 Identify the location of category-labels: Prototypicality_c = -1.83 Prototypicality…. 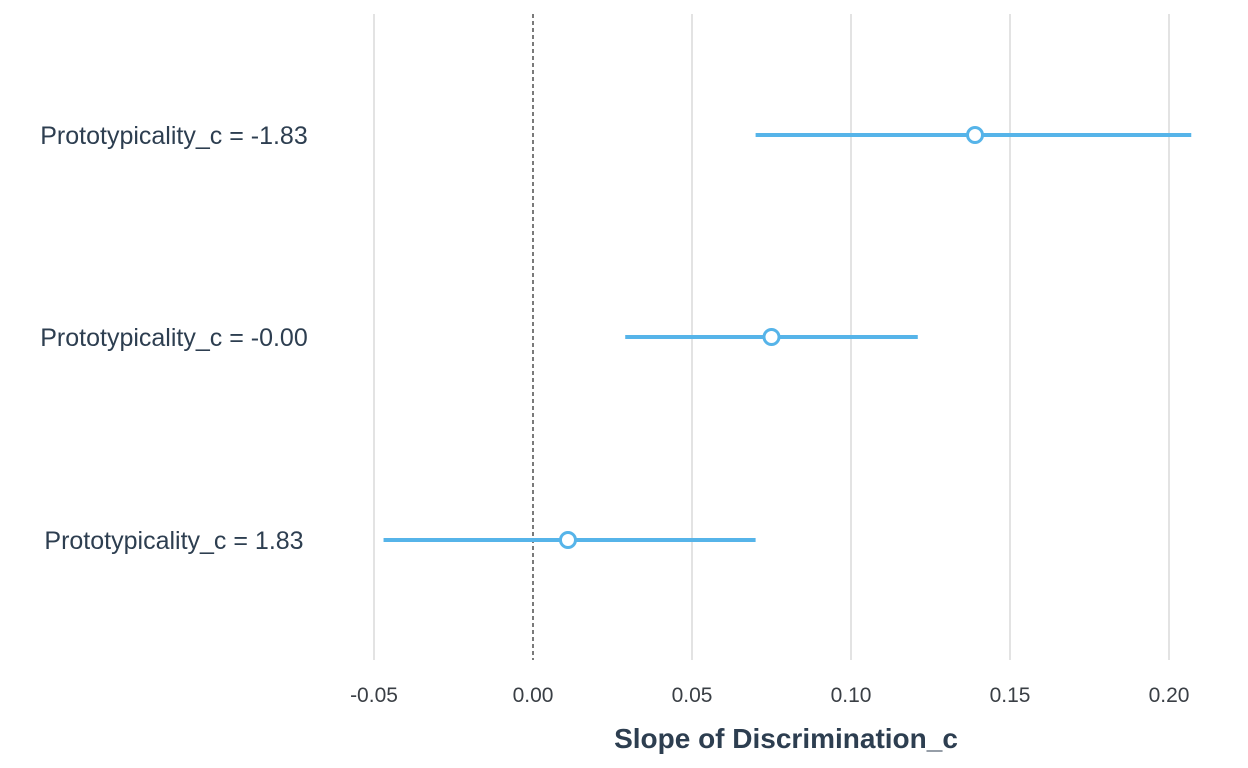
(174, 338).